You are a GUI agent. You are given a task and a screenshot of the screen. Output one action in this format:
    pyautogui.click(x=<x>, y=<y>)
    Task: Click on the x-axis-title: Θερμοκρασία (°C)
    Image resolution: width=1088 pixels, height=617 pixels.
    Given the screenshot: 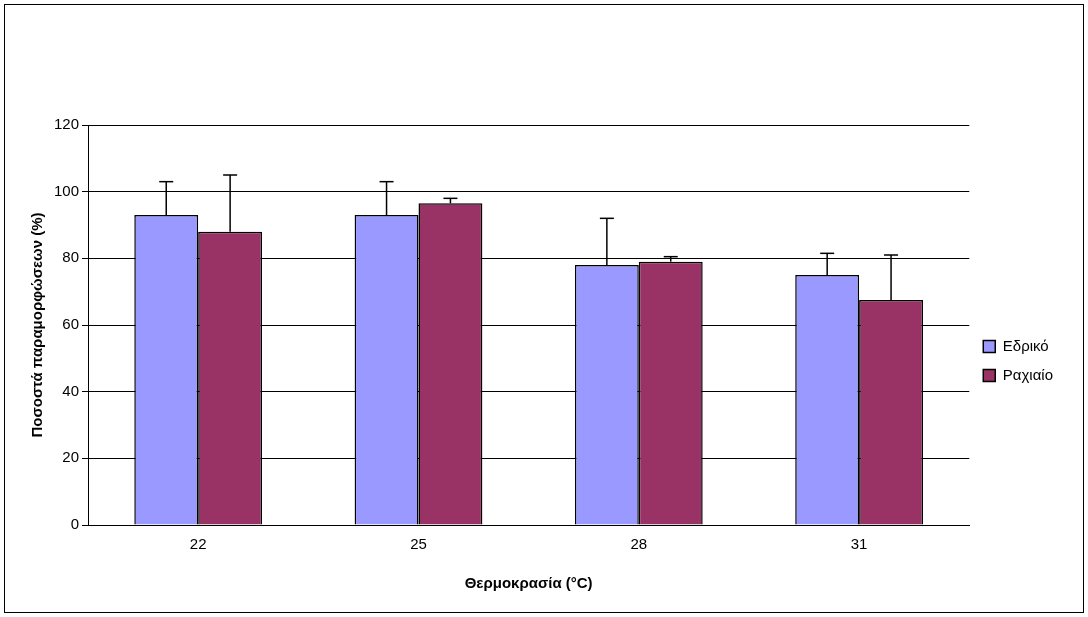 What is the action you would take?
    pyautogui.click(x=528, y=583)
    